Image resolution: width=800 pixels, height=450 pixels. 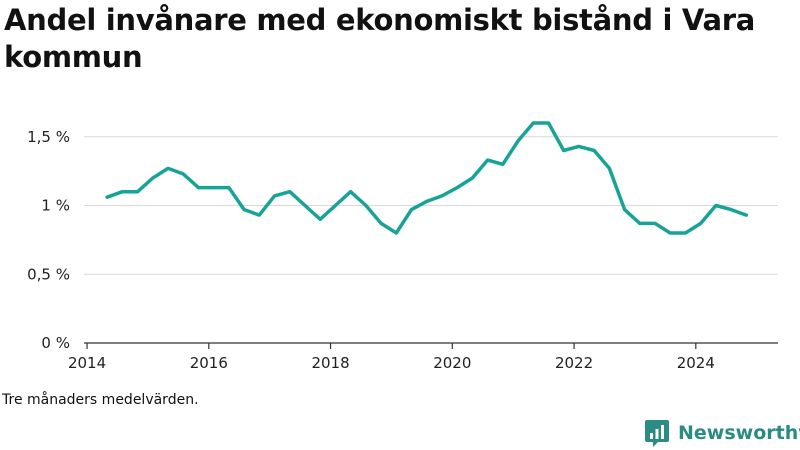 I want to click on x-tick-label: 2014, so click(x=87, y=363).